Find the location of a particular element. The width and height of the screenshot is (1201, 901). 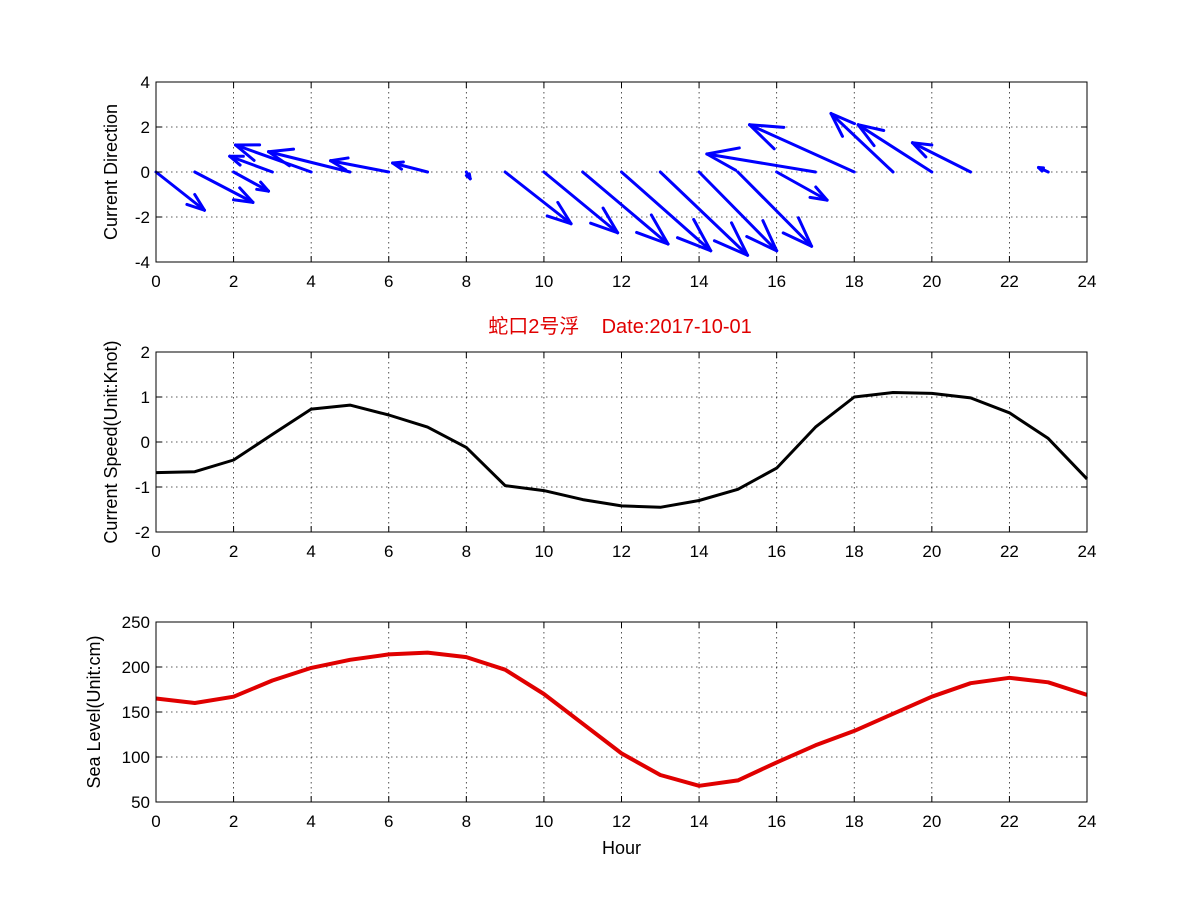

current-speed-xtick-label-6: 12 is located at coordinates (621, 551).